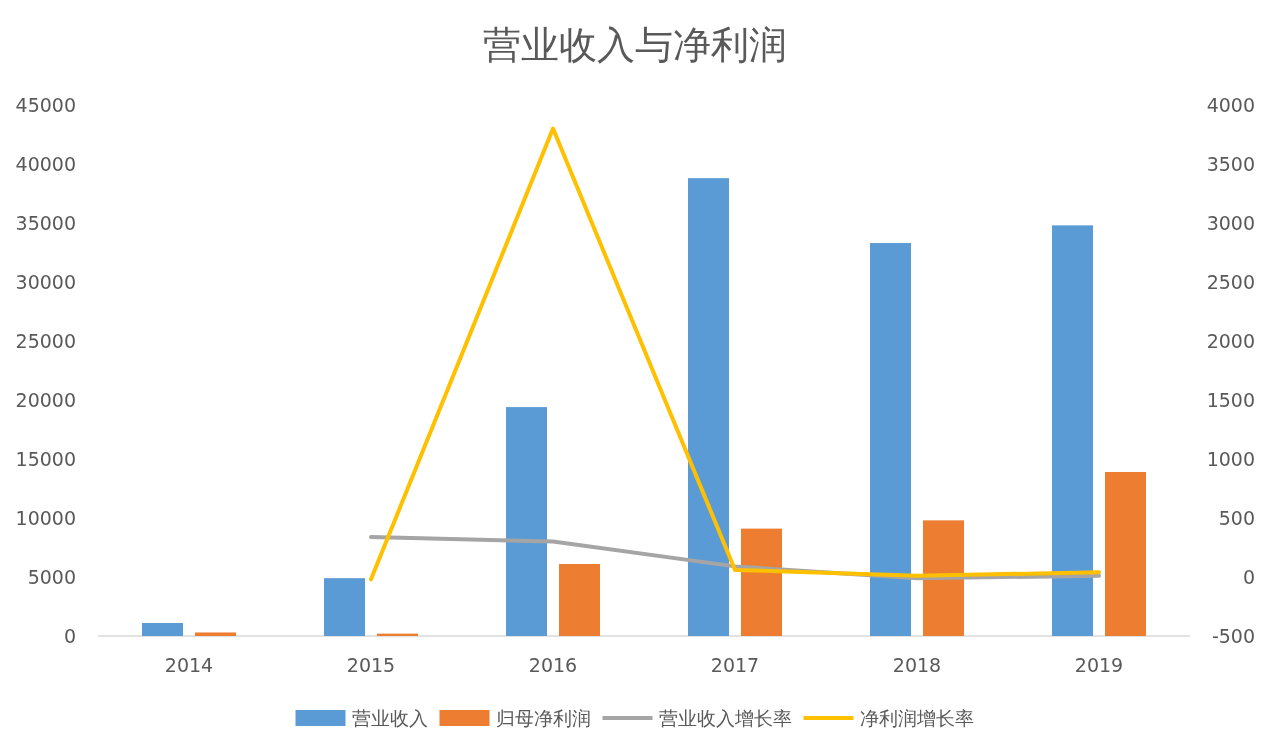 Image resolution: width=1269 pixels, height=746 pixels. I want to click on y2-tick-label: -500, so click(1233, 636).